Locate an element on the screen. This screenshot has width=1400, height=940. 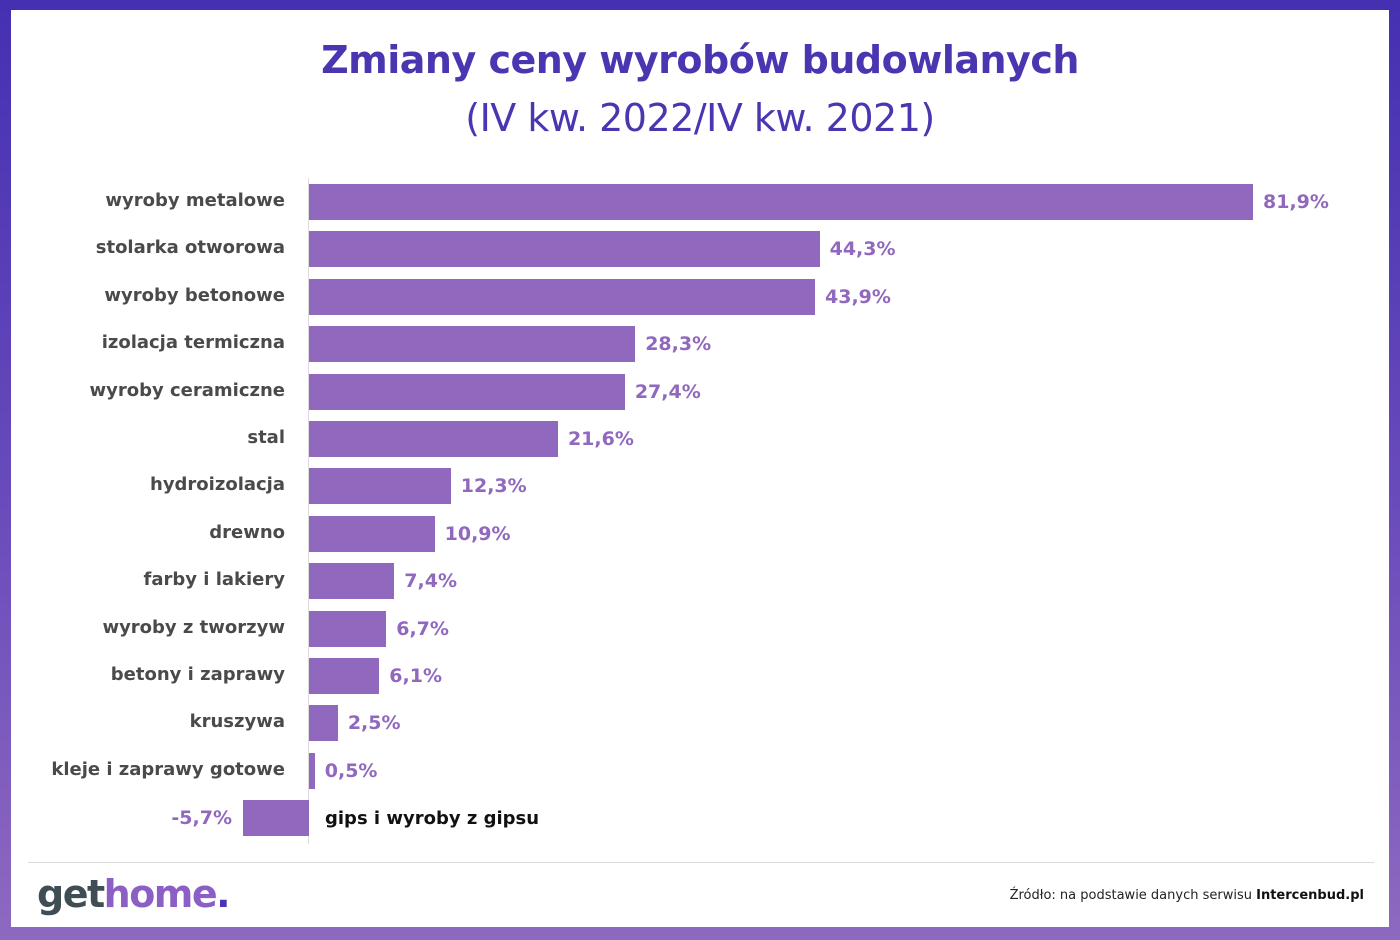
bar-row: izolacja termiczna 28,3% is located at coordinates (700, 344).